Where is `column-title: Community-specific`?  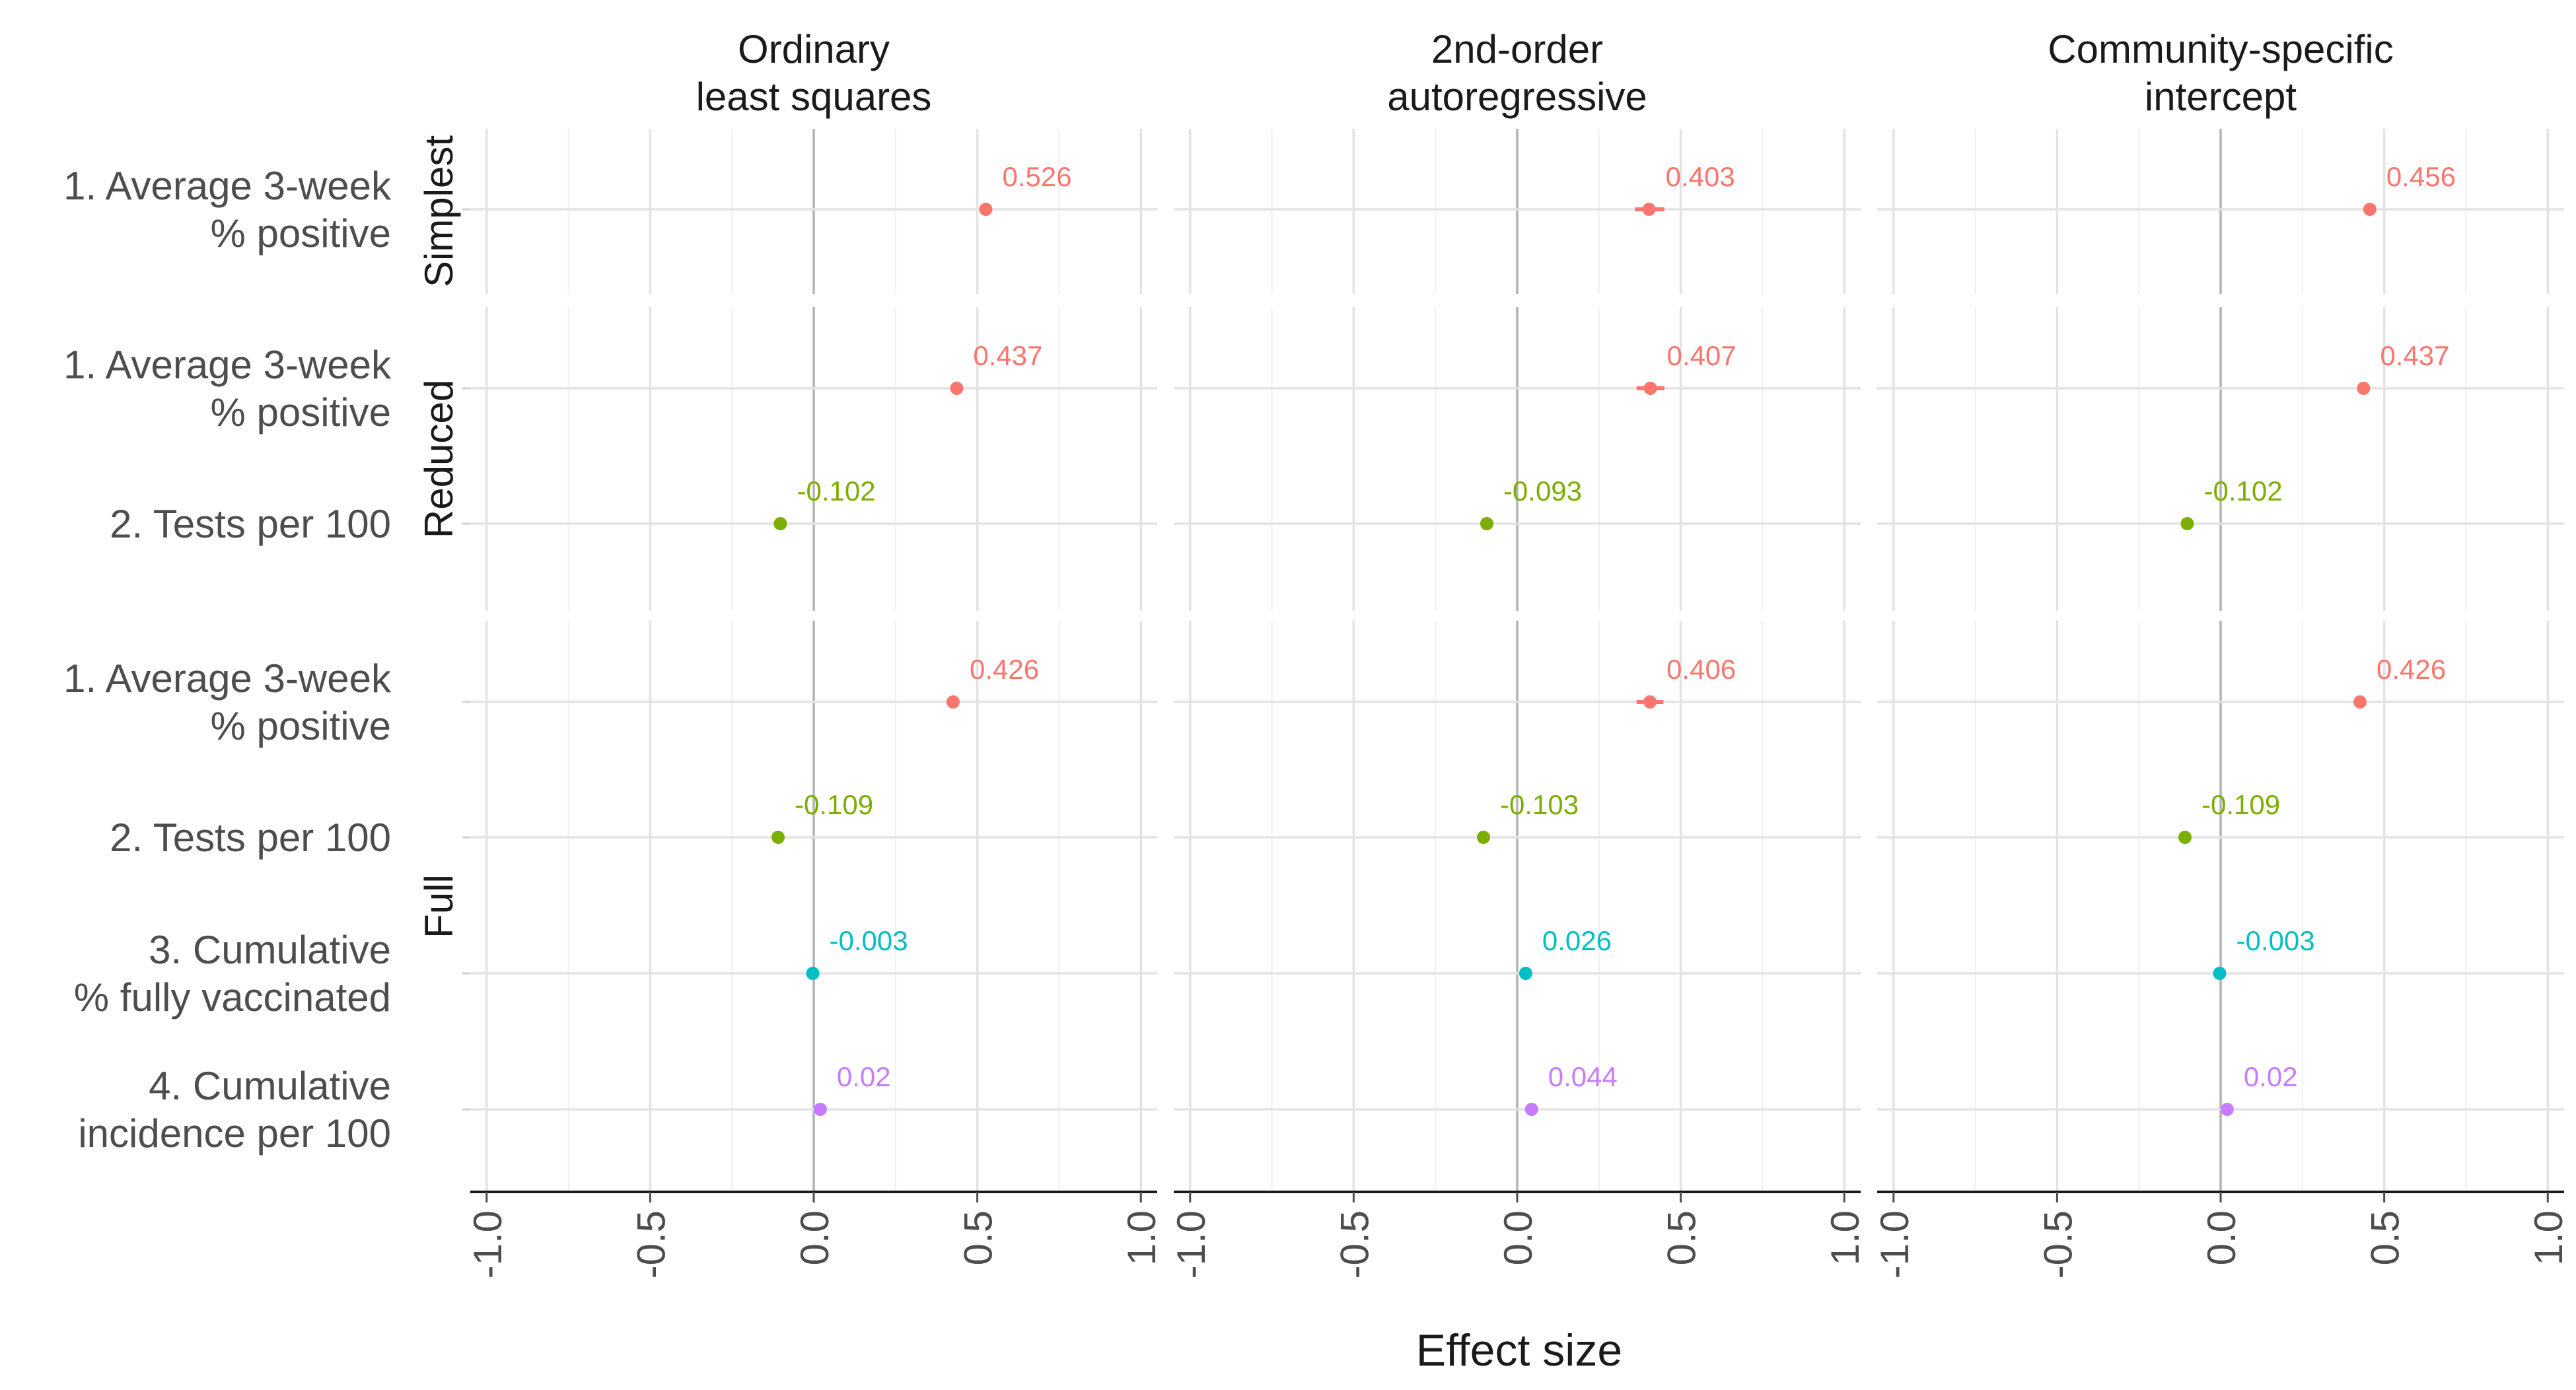 column-title: Community-specific is located at coordinates (2220, 49).